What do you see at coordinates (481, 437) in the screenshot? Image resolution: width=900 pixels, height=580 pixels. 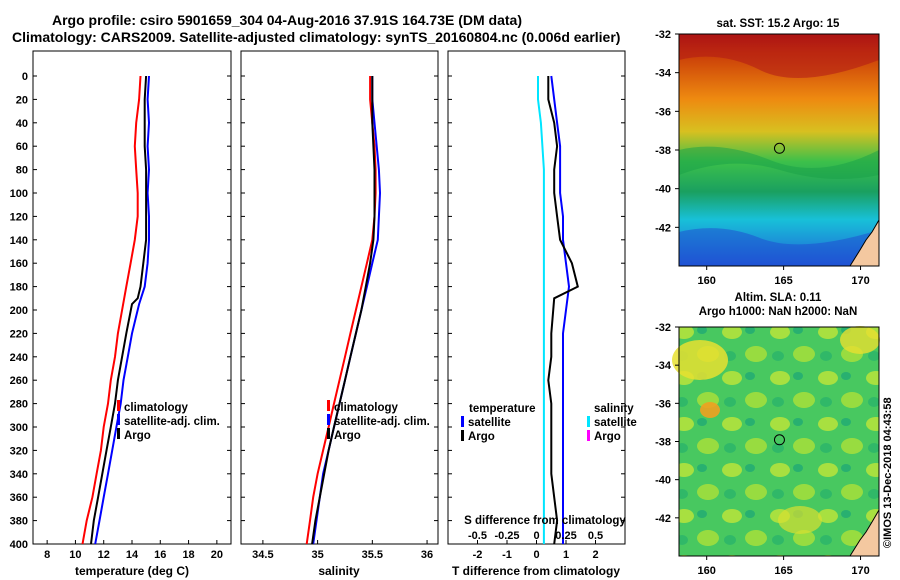 I see `legend-t-argo: Argo` at bounding box center [481, 437].